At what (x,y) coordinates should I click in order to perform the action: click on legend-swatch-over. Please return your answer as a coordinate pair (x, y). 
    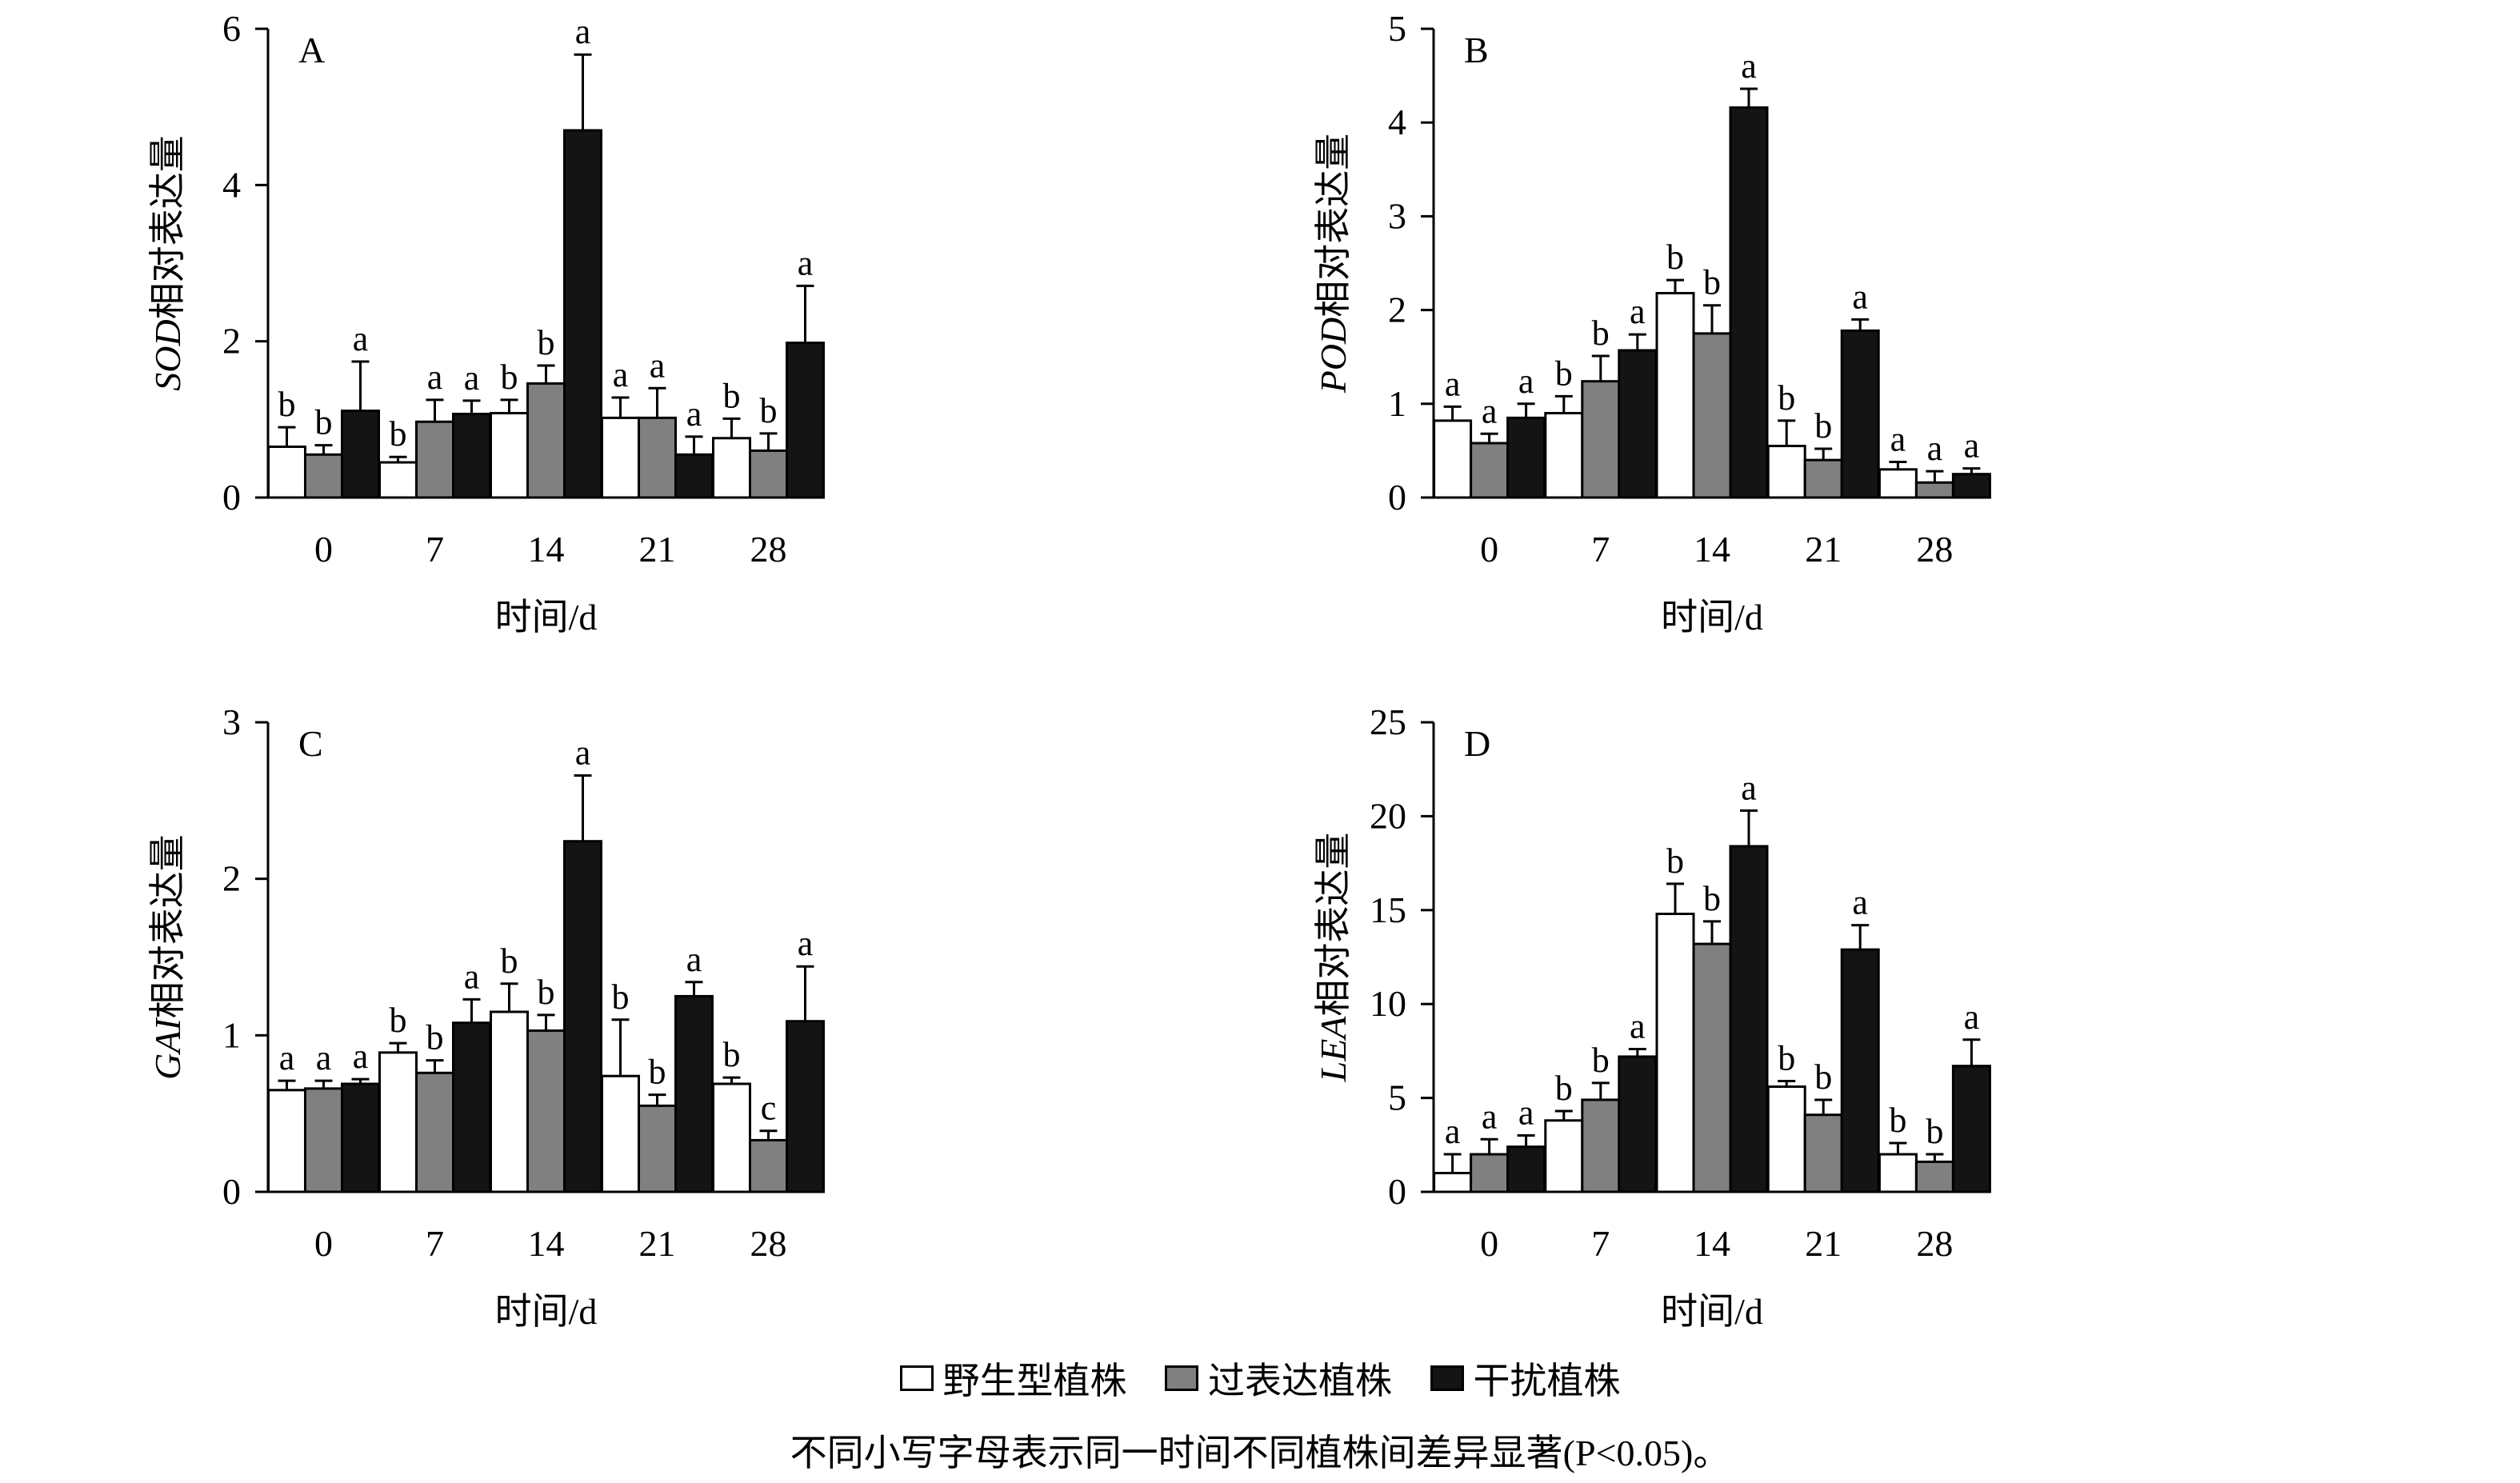
    Looking at the image, I should click on (1181, 1378).